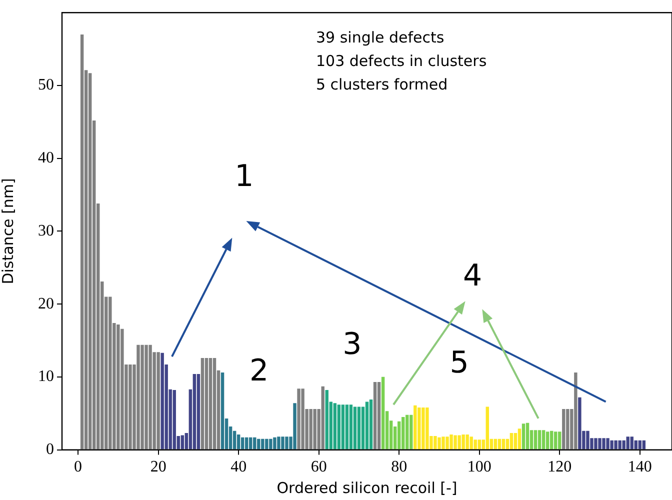 The width and height of the screenshot is (672, 500). I want to click on x-tick-label: 140, so click(640, 467).